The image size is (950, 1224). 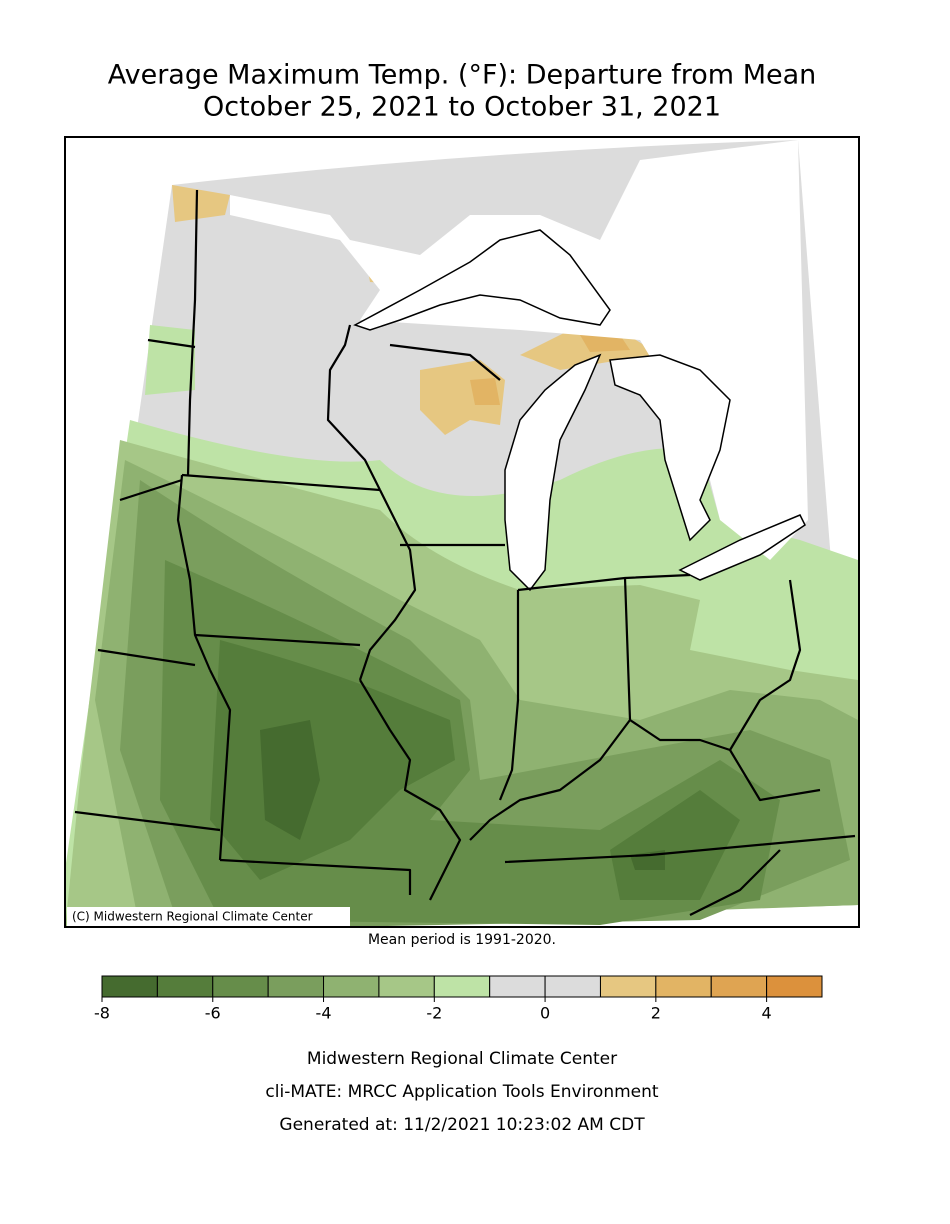 I want to click on region-warm, so click(x=416, y=310).